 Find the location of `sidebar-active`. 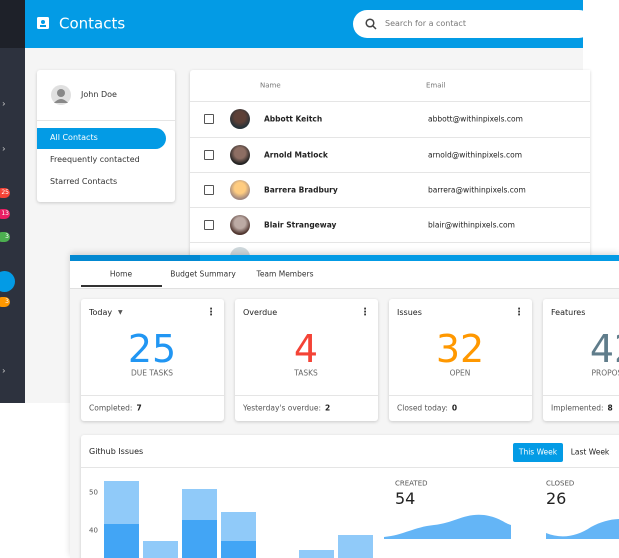

sidebar-active is located at coordinates (7, 281).